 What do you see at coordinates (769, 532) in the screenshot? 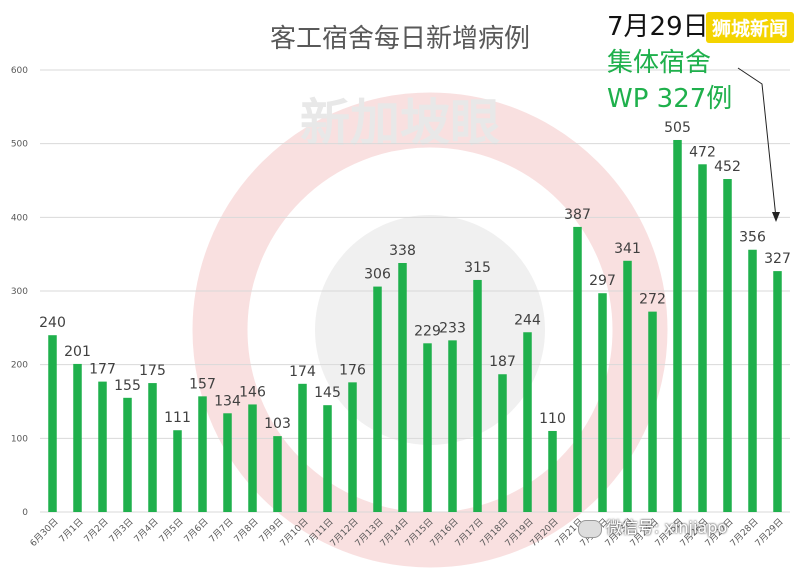
I see `x-tick-label: 7月29日` at bounding box center [769, 532].